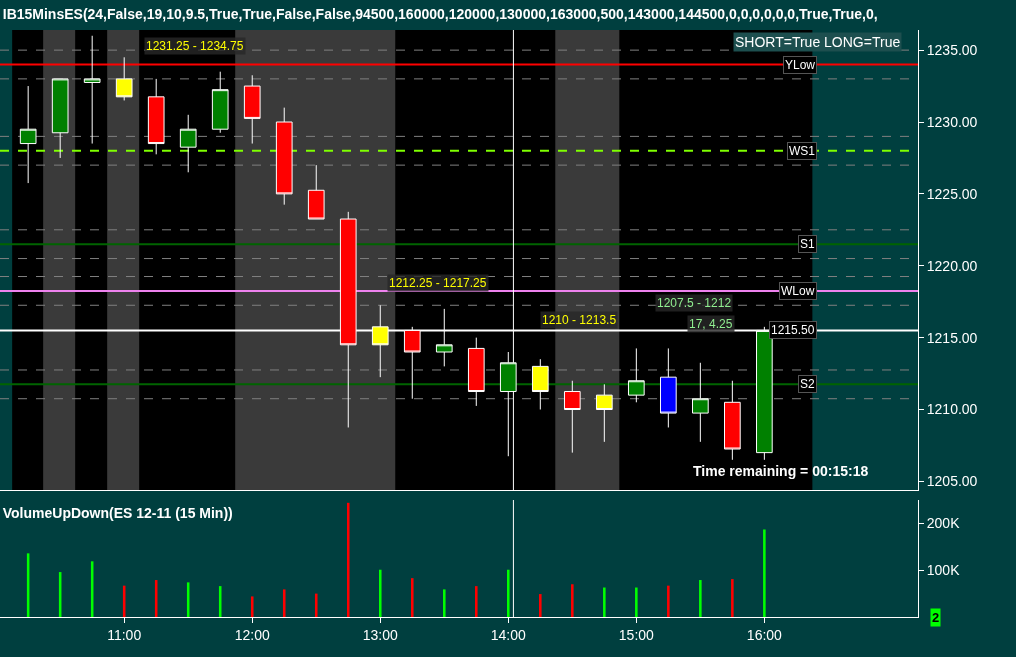 This screenshot has width=1016, height=657. Describe the element at coordinates (943, 523) in the screenshot. I see `y-tick-label: 200K` at that location.